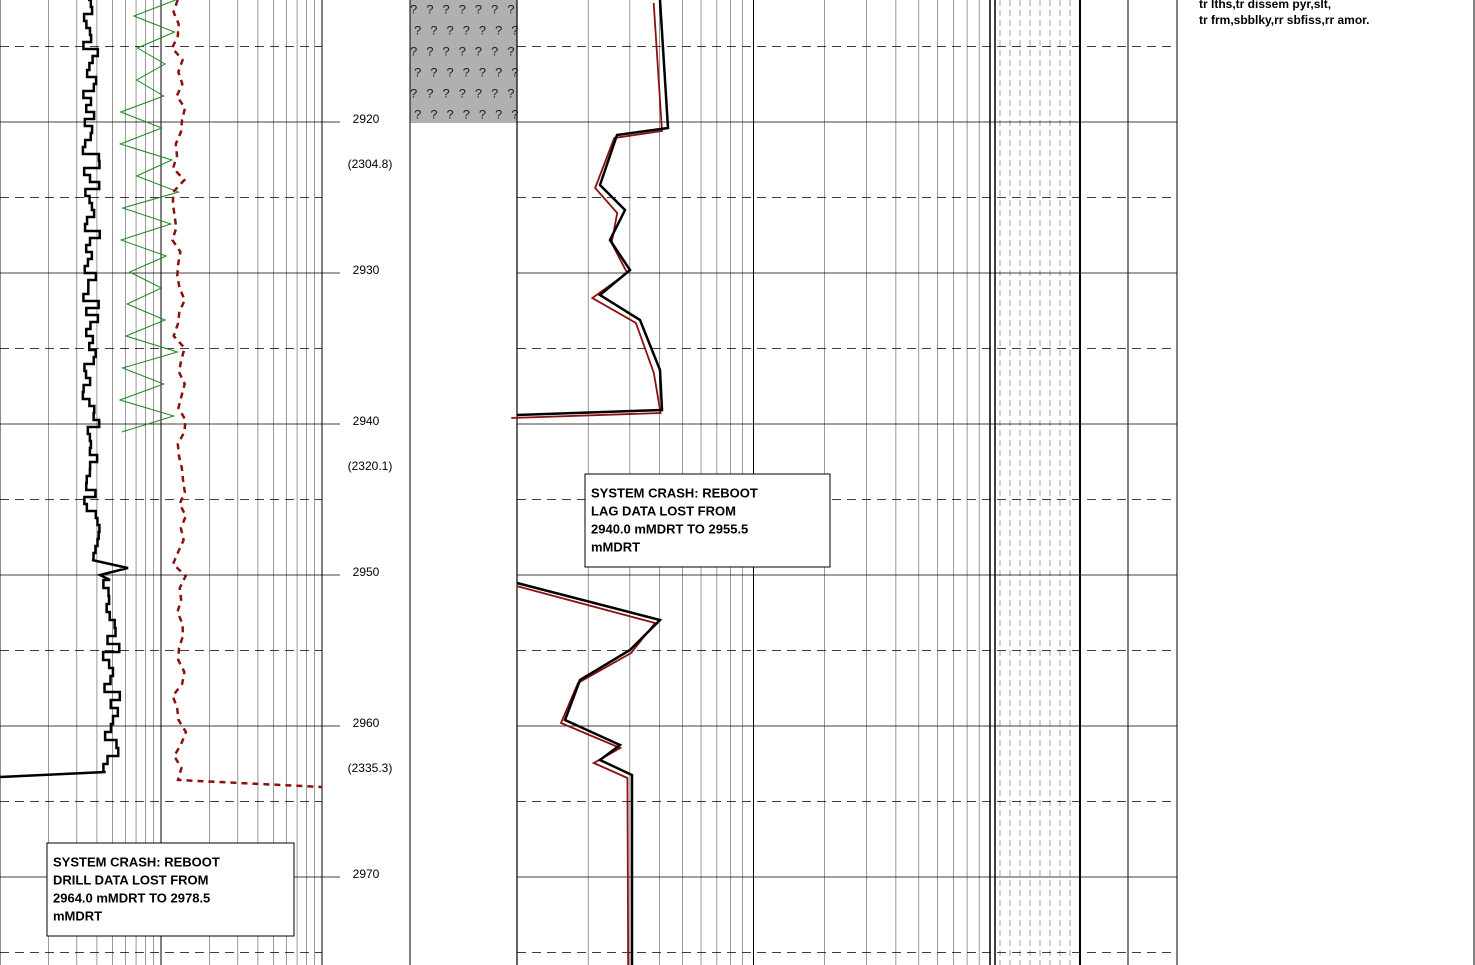 The height and width of the screenshot is (965, 1475). What do you see at coordinates (64, 389) in the screenshot?
I see `rop-curve` at bounding box center [64, 389].